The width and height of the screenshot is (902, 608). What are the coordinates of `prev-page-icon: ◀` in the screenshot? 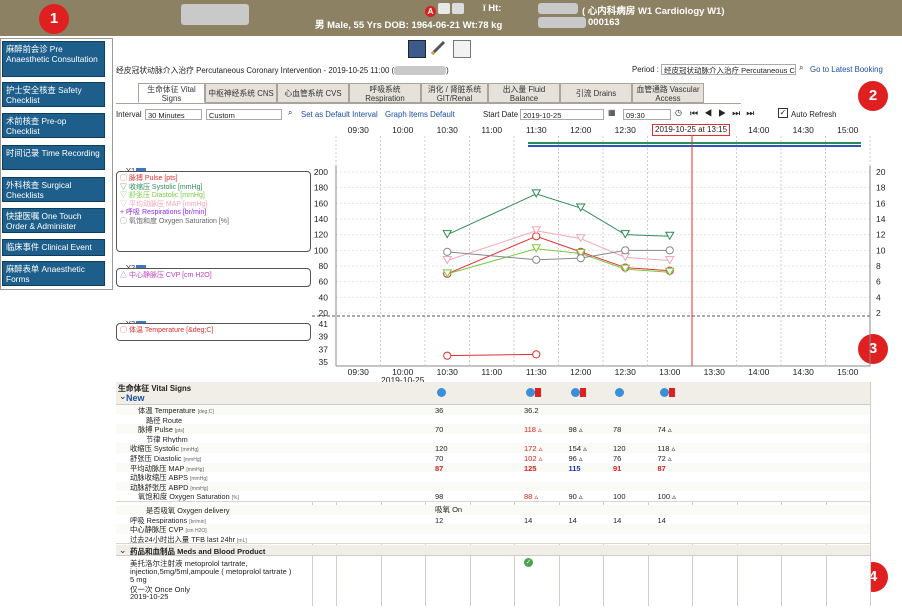 It's located at (711, 113).